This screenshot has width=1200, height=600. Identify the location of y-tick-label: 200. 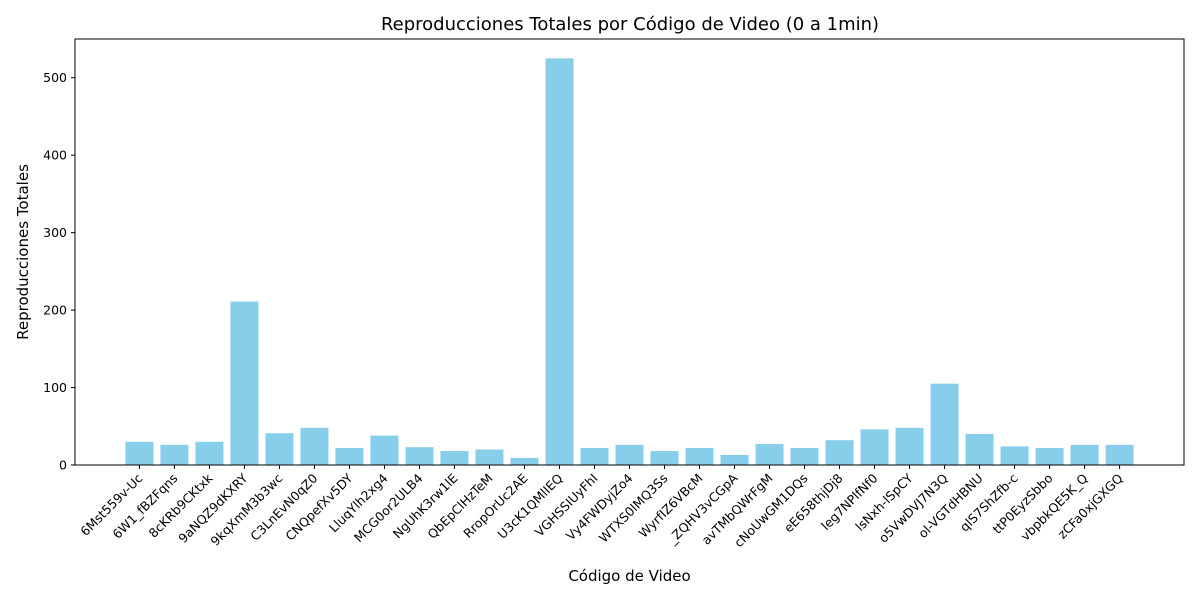
(55, 310).